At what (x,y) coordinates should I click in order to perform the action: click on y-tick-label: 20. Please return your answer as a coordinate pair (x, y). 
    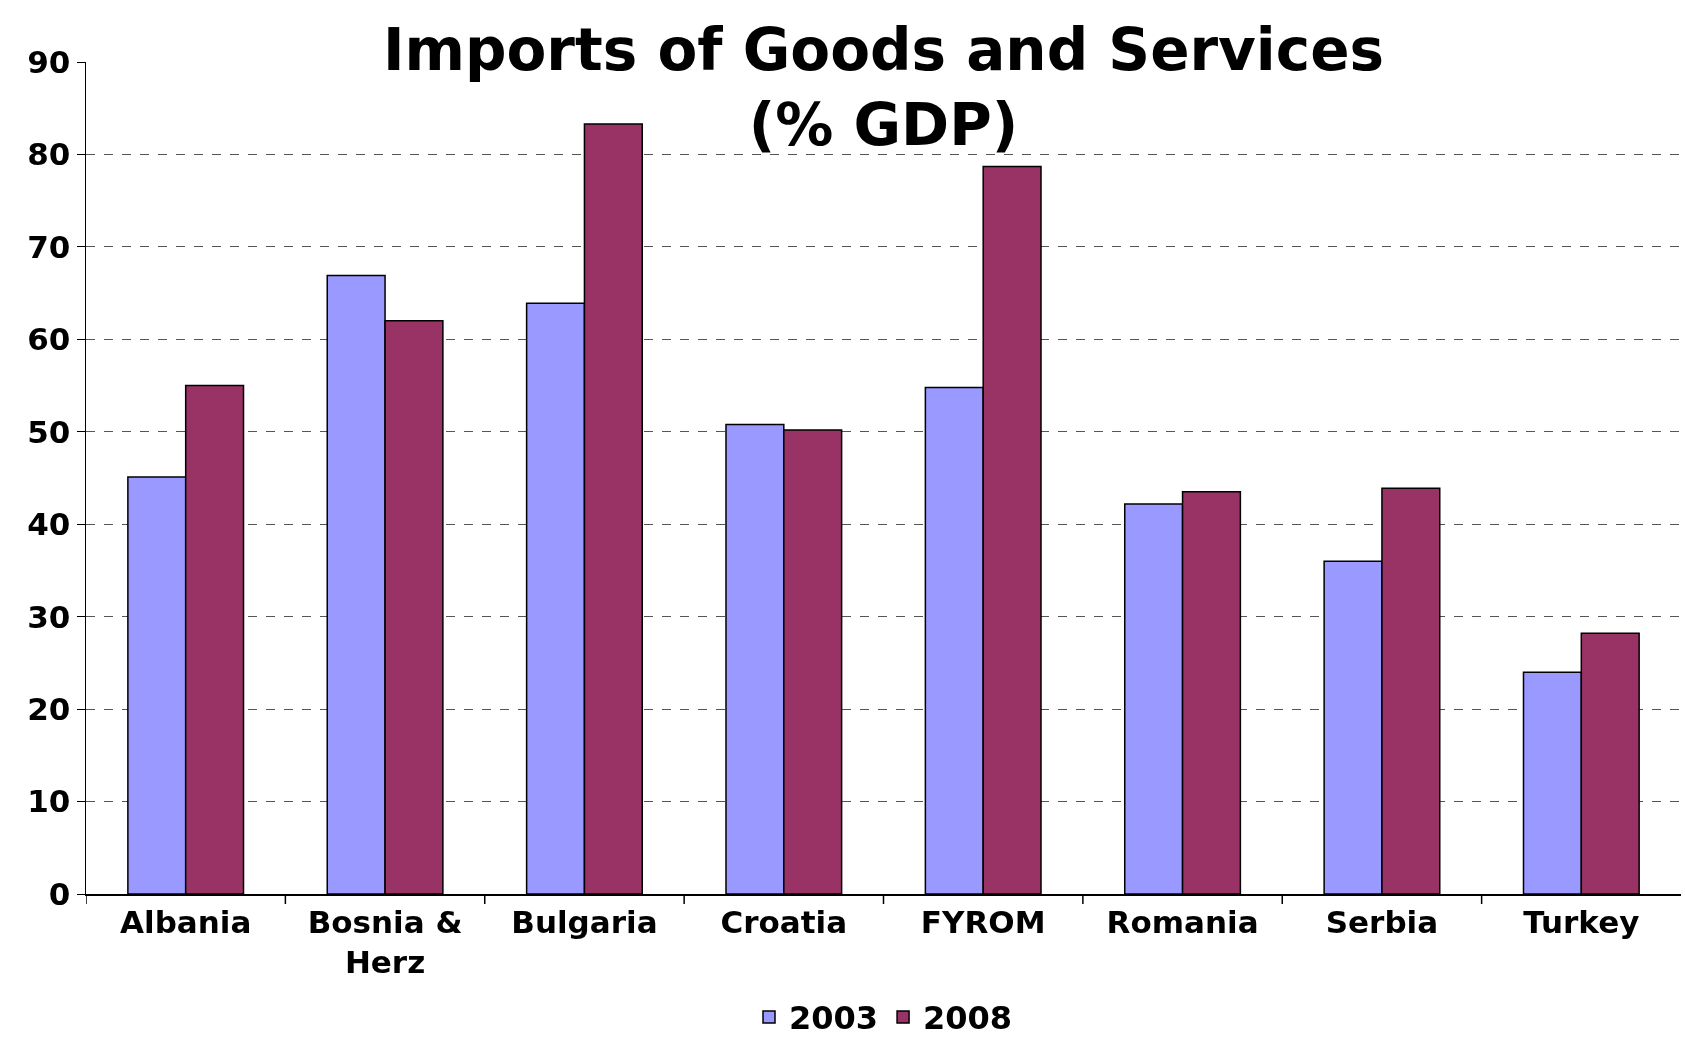
    Looking at the image, I should click on (49, 708).